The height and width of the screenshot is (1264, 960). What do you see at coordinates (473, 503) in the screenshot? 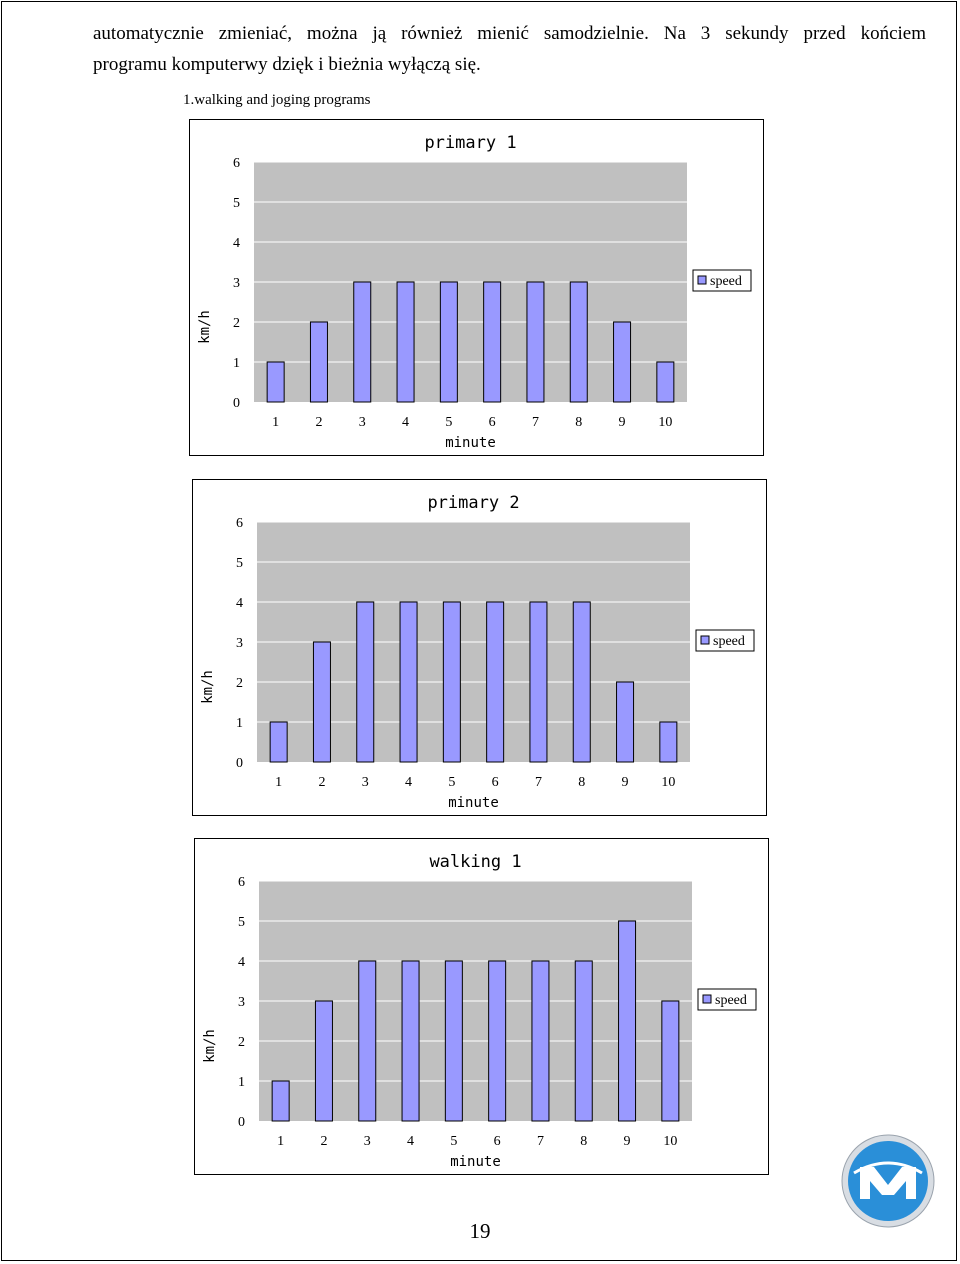
I see `chart-title: primary 2` at bounding box center [473, 503].